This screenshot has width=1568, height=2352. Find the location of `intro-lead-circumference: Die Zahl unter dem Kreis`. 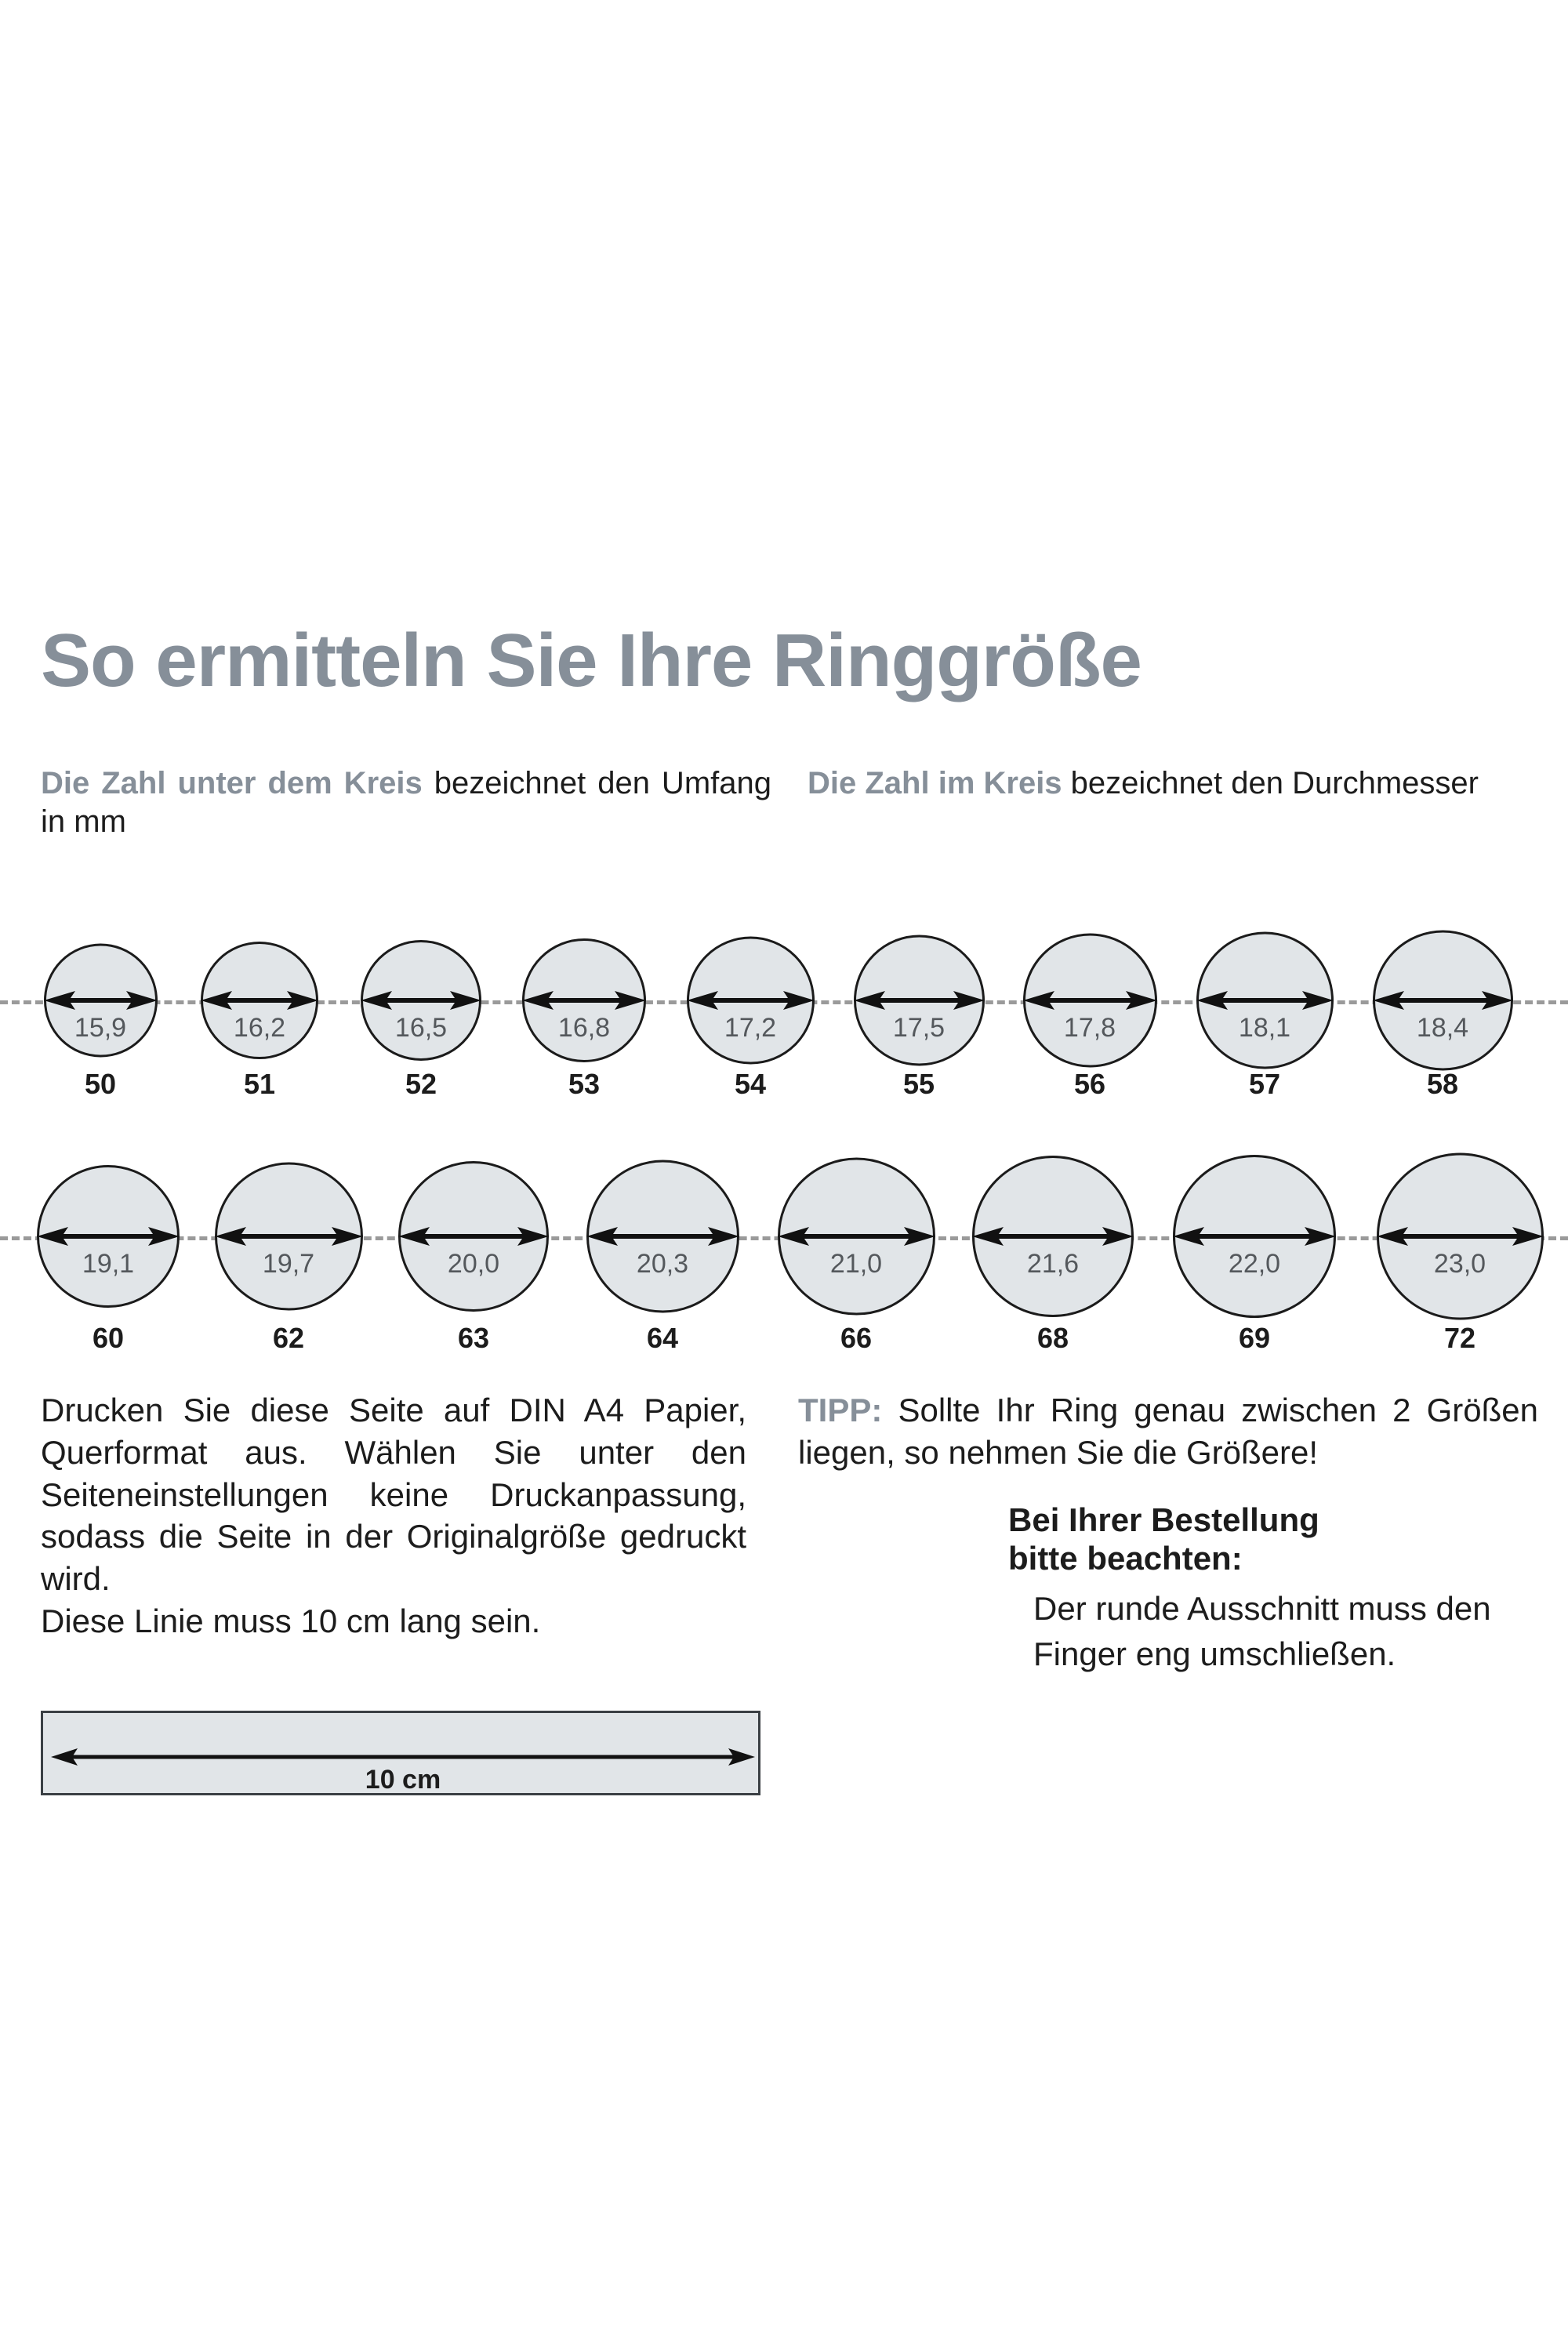

intro-lead-circumference: Die Zahl unter dem Kreis is located at coordinates (232, 783).